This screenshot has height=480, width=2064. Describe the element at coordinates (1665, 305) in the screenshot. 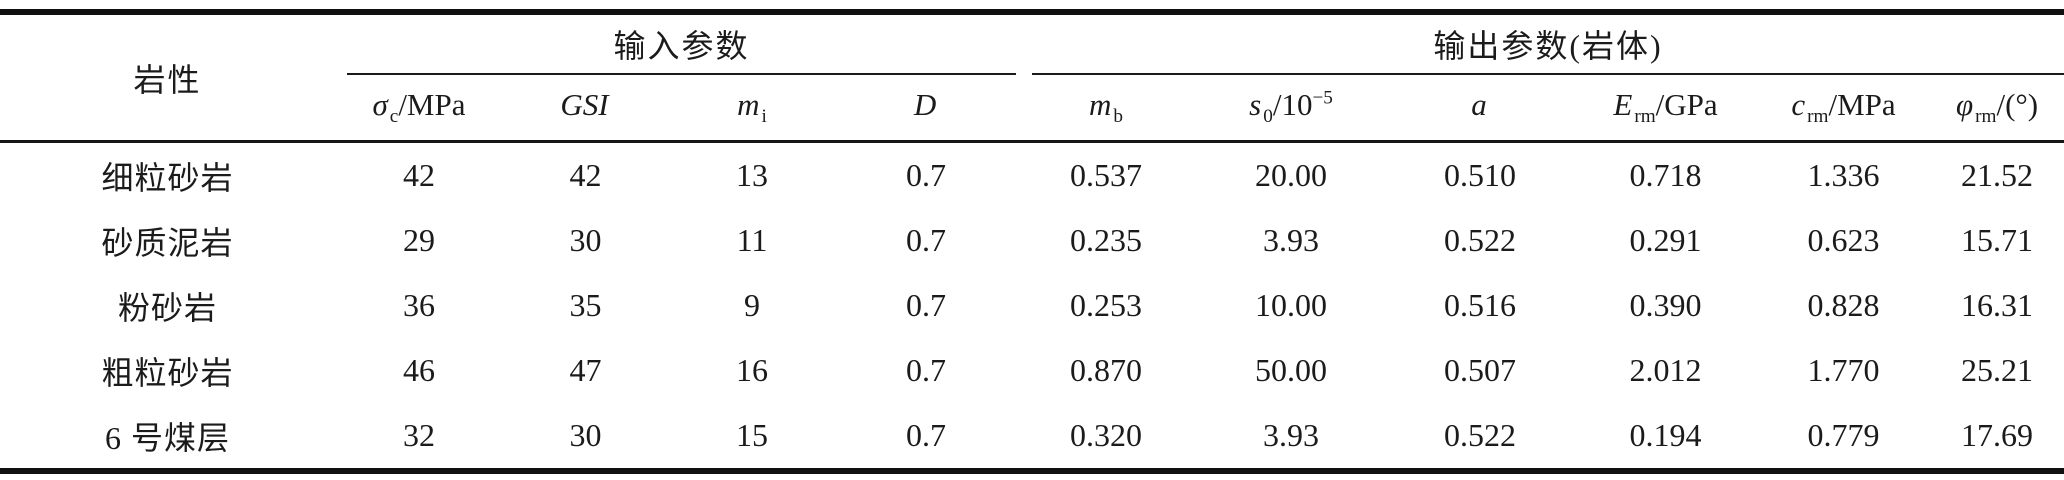

I see `value-cell: 0.390` at that location.